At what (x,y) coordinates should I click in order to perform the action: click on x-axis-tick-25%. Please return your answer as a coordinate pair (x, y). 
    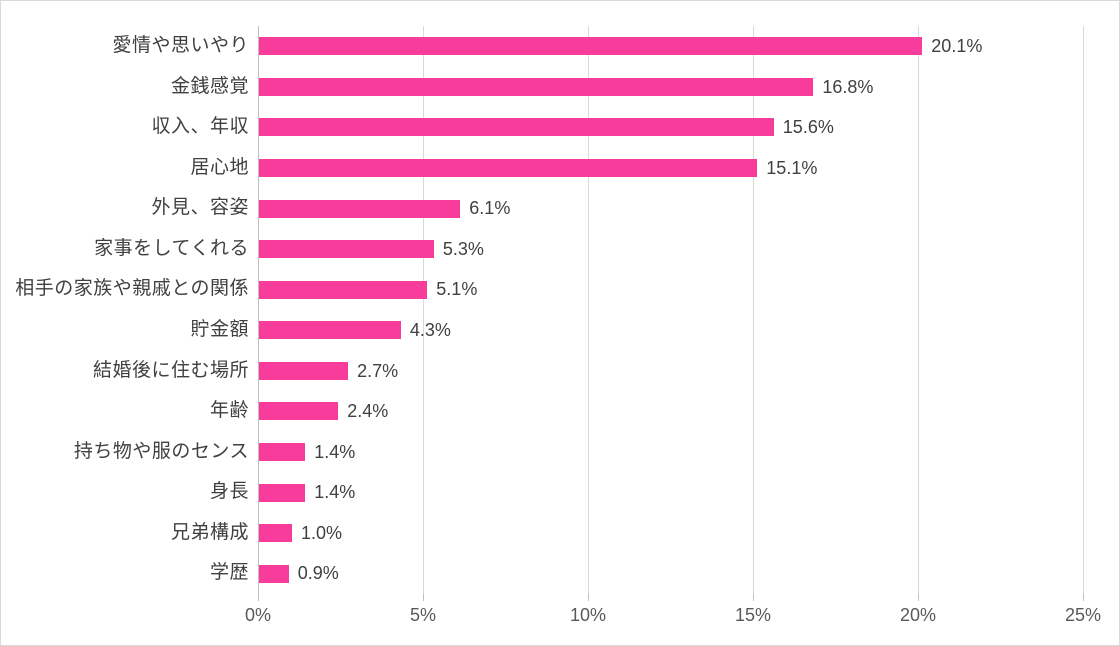
    Looking at the image, I should click on (1083, 597).